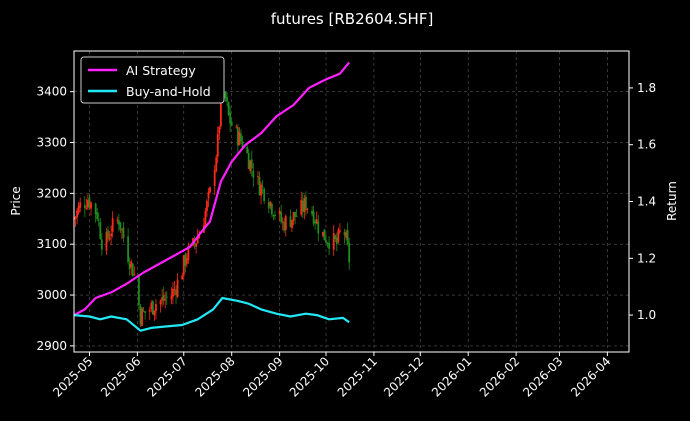 Image resolution: width=690 pixels, height=421 pixels. What do you see at coordinates (646, 258) in the screenshot?
I see `y-right-tick-label: 1.2` at bounding box center [646, 258].